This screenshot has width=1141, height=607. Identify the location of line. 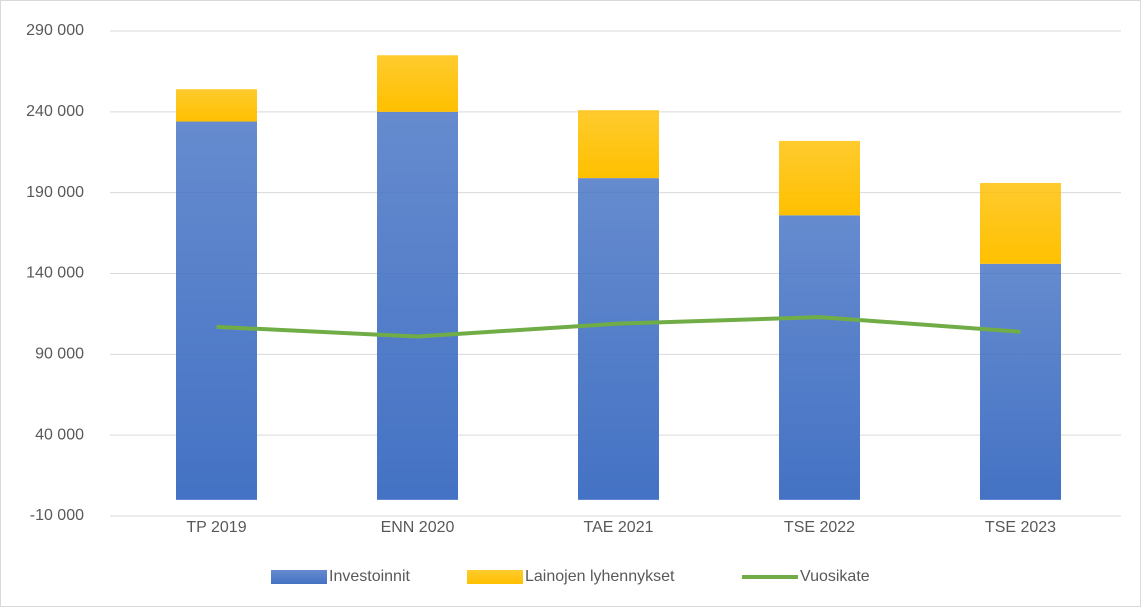
(618, 327).